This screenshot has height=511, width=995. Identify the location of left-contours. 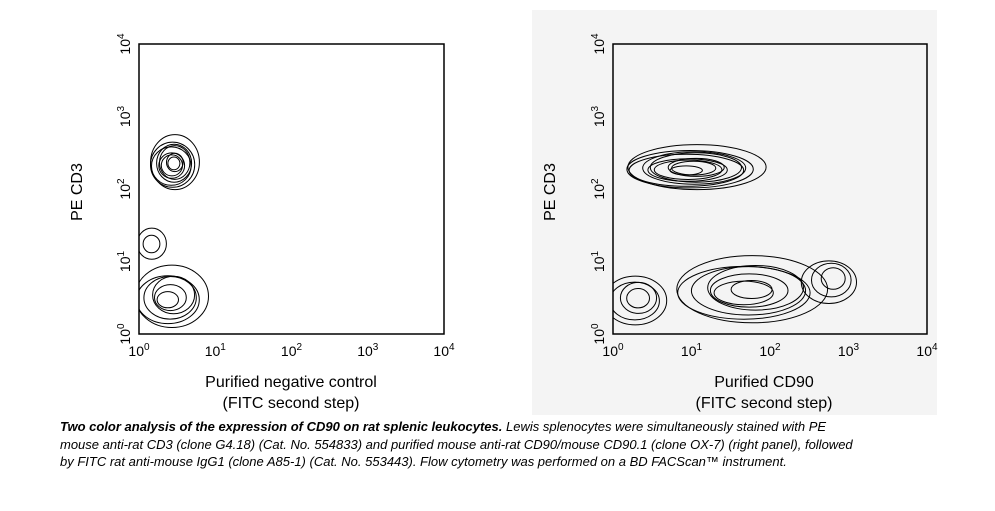
(174, 231).